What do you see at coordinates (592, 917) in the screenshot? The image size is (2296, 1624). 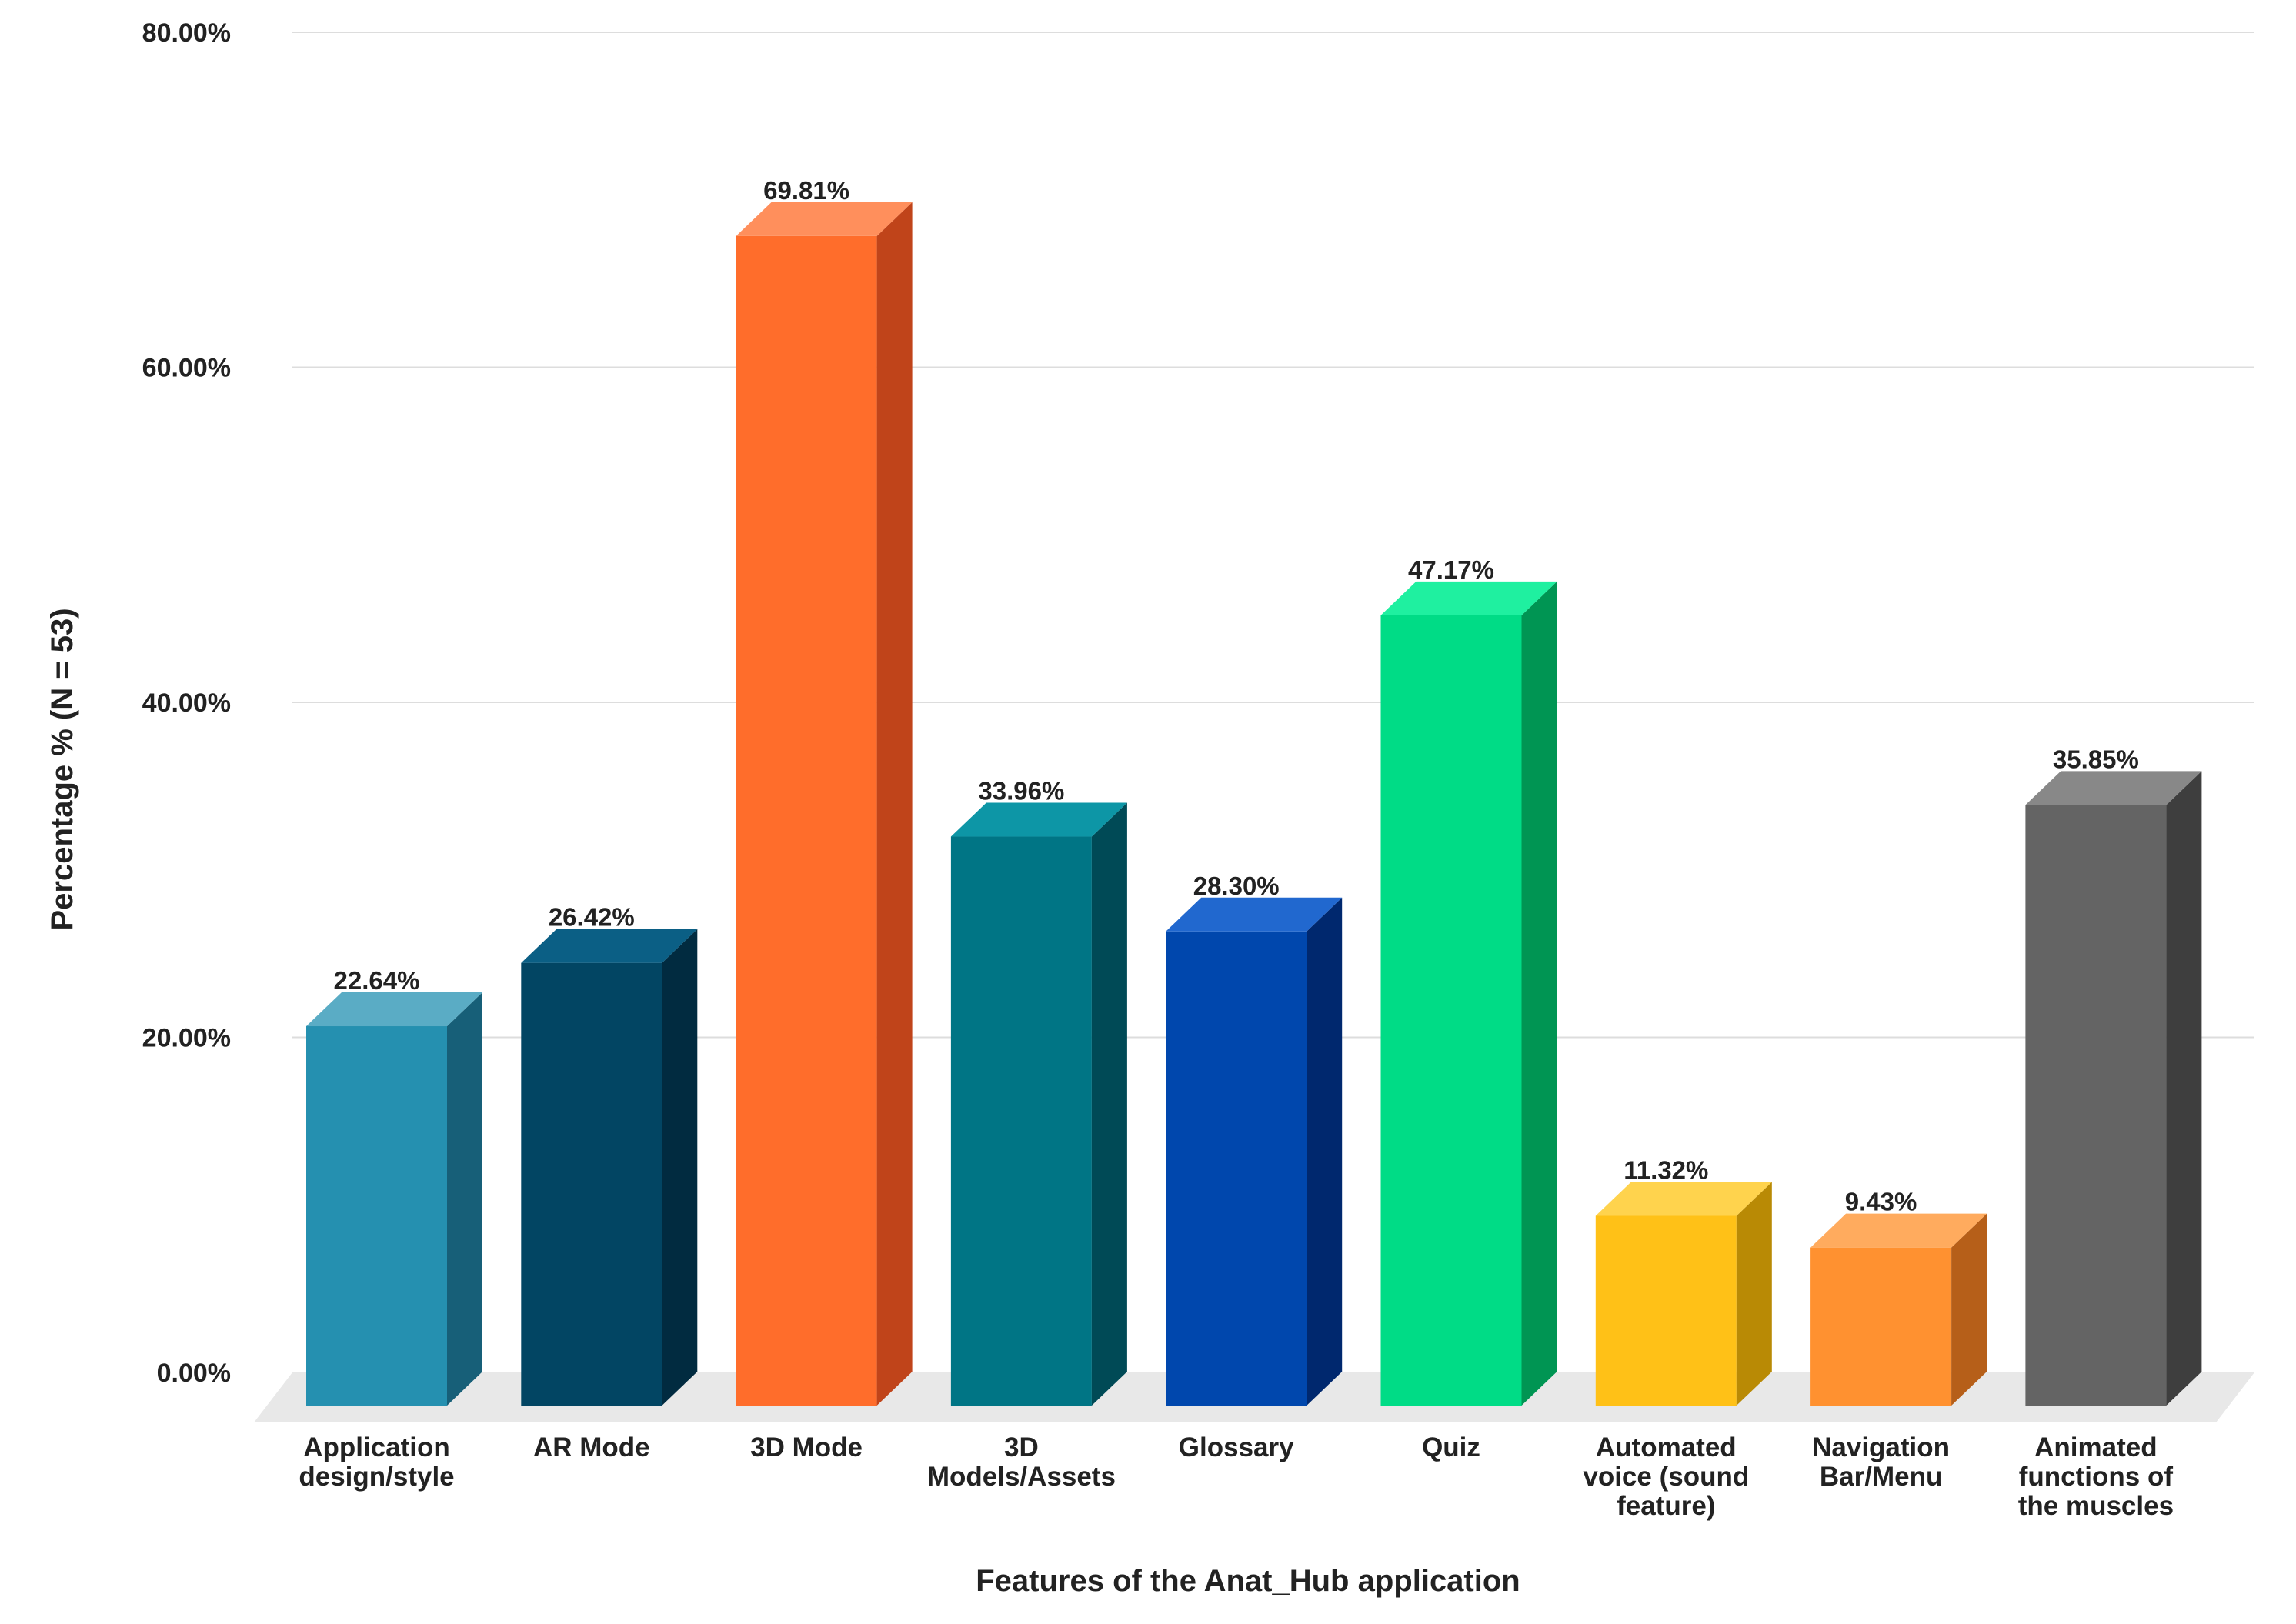 I see `data-label: 26.42%` at bounding box center [592, 917].